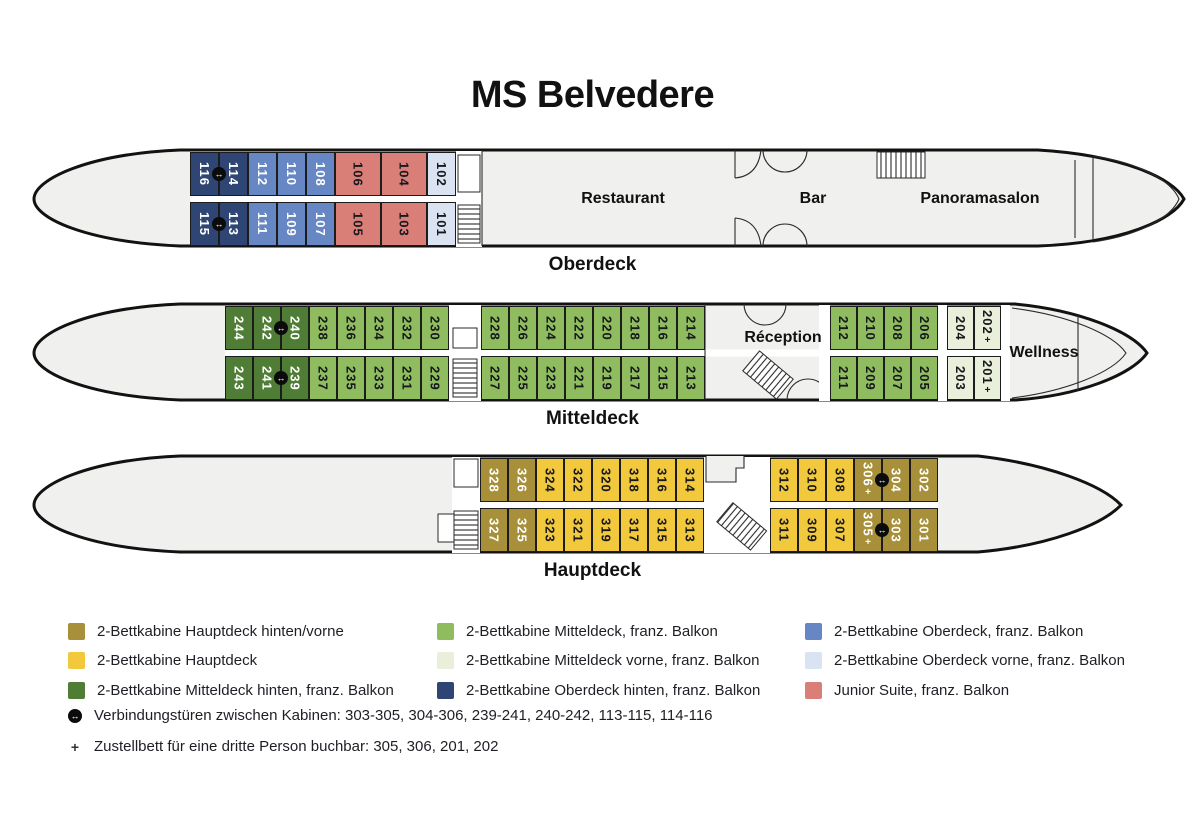  What do you see at coordinates (634, 530) in the screenshot?
I see `cabin-317: 317` at bounding box center [634, 530].